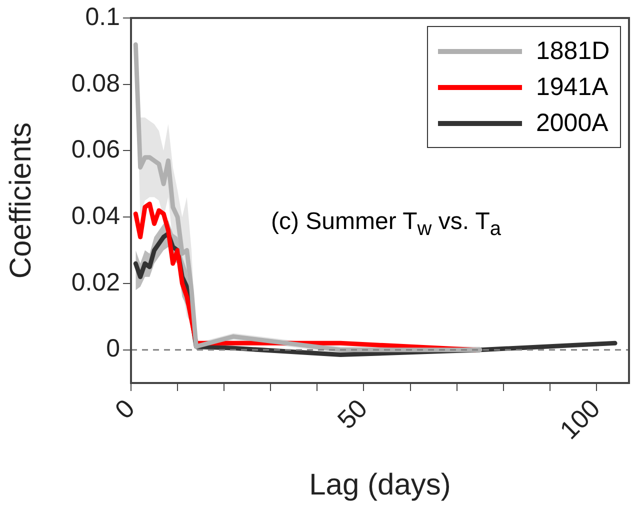  Describe the element at coordinates (102, 16) in the screenshot. I see `y-tick-label: 0.1` at that location.